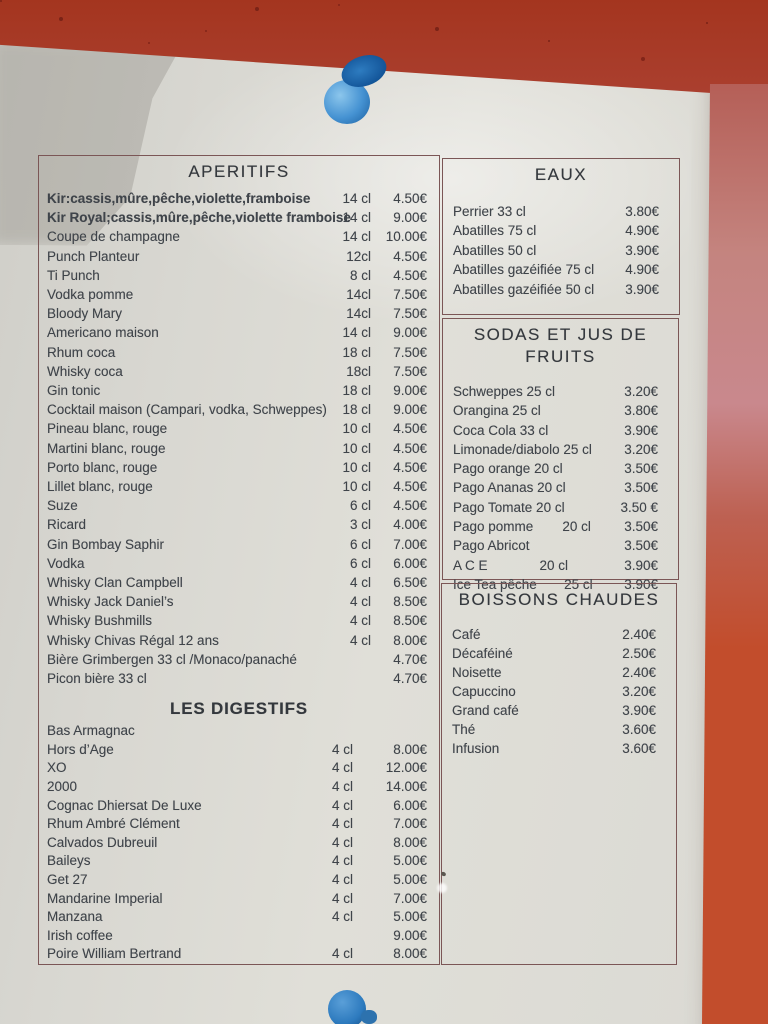  Describe the element at coordinates (113, 824) in the screenshot. I see `item-name: Rhum Ambré Clément` at that location.